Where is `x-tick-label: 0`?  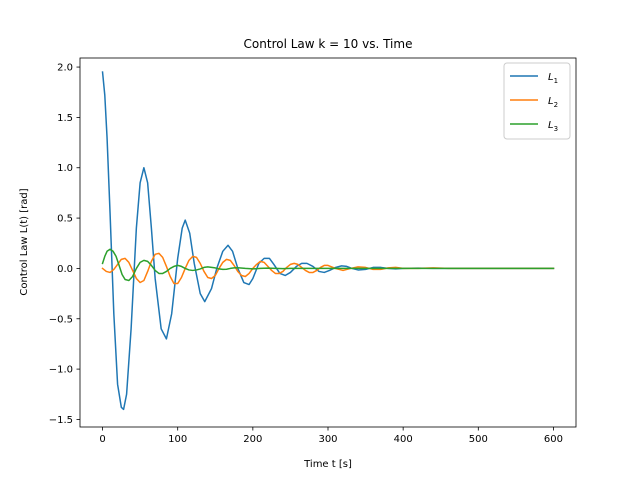
x-tick-label: 0 is located at coordinates (102, 439).